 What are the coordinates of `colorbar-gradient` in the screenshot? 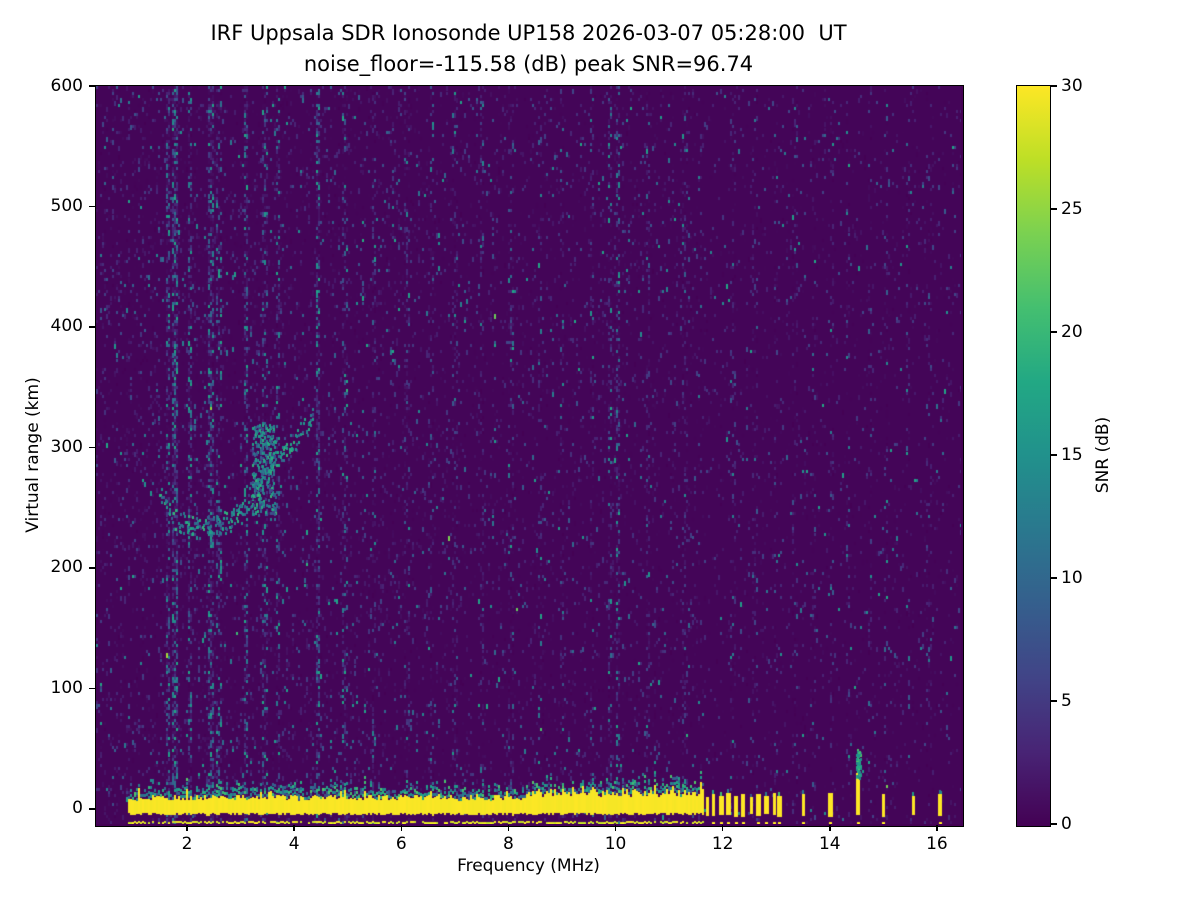 It's located at (1033, 456).